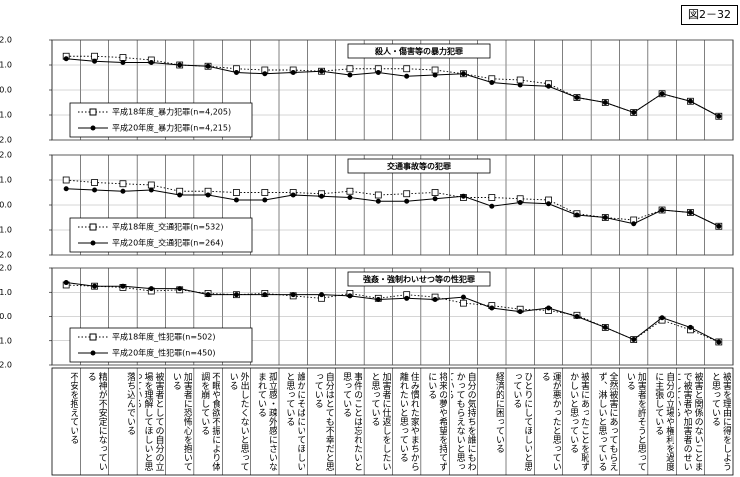  I want to click on x-tick-label: 落ち込んでいる, so click(130, 403).